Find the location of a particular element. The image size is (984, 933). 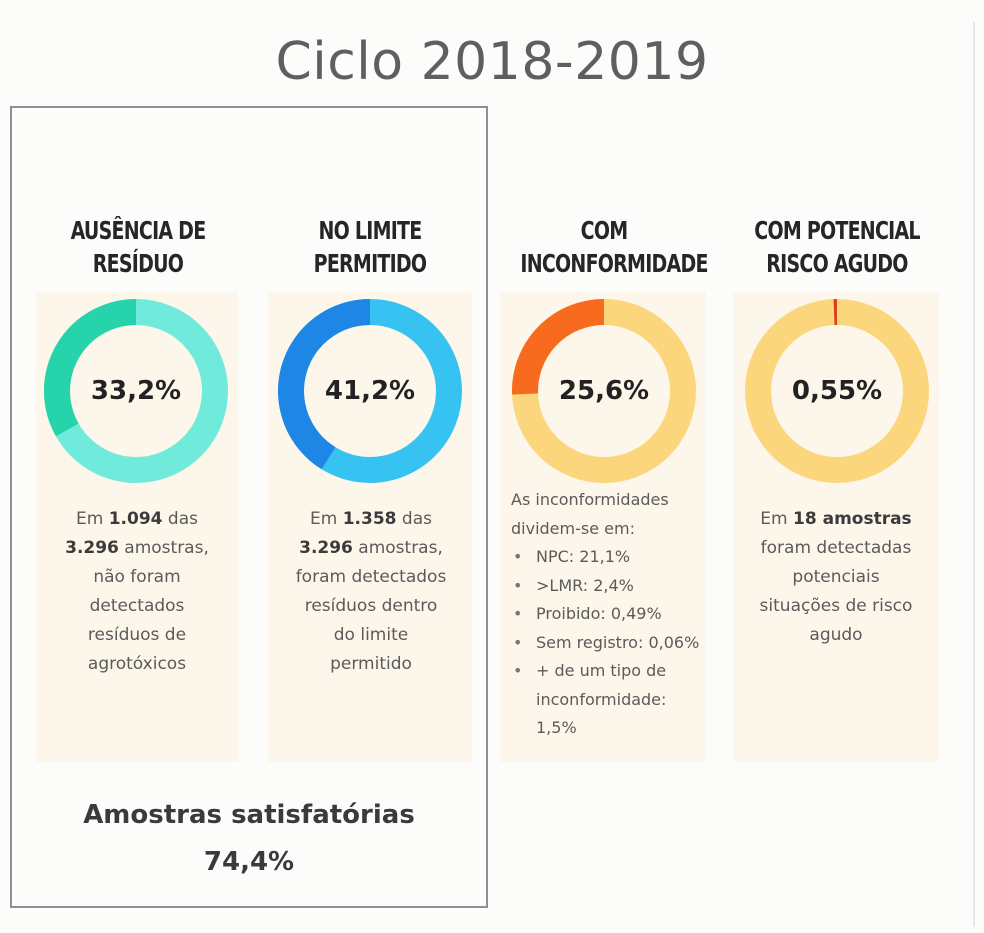

desc-line: resíduos de is located at coordinates (137, 635).